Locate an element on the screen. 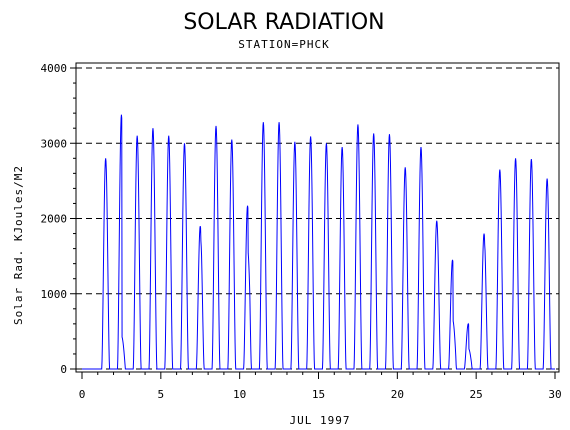 The width and height of the screenshot is (570, 430). x-tick-label: 20 is located at coordinates (397, 394).